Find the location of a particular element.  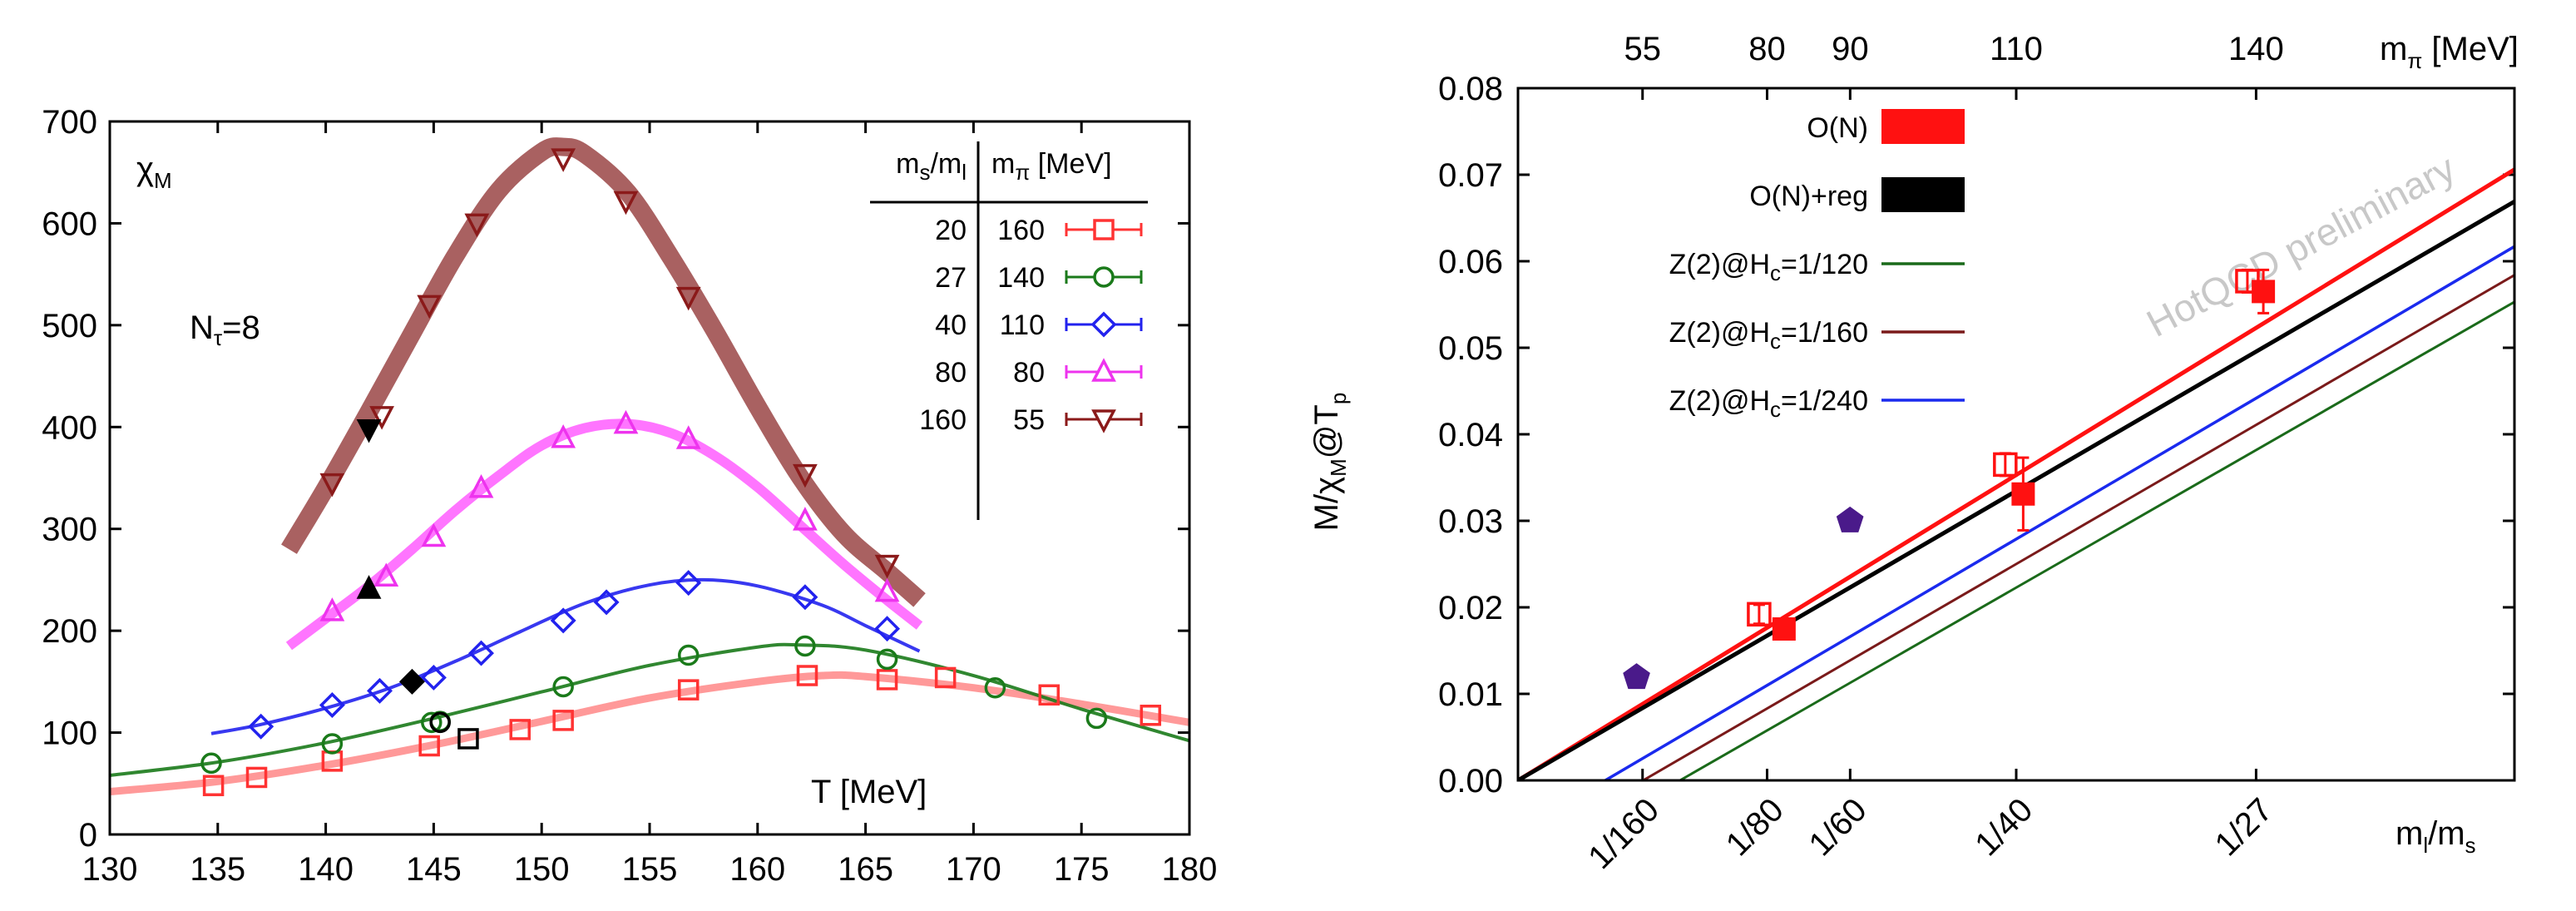

right-legend-swatch is located at coordinates (1923, 127).